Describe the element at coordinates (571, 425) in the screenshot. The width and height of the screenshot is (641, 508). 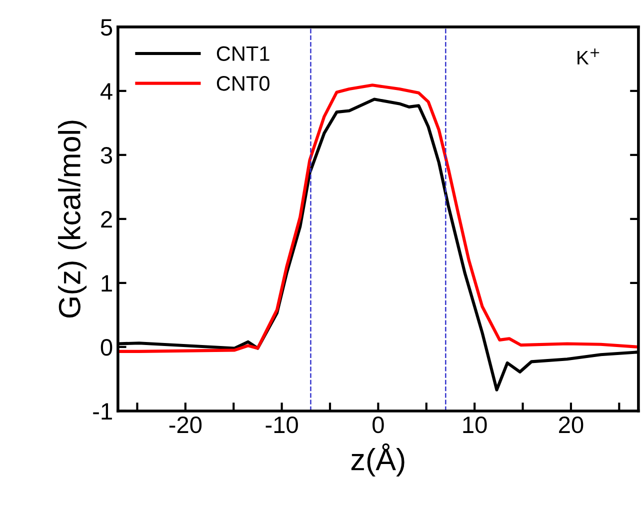
I see `x-tick-label: 20` at that location.